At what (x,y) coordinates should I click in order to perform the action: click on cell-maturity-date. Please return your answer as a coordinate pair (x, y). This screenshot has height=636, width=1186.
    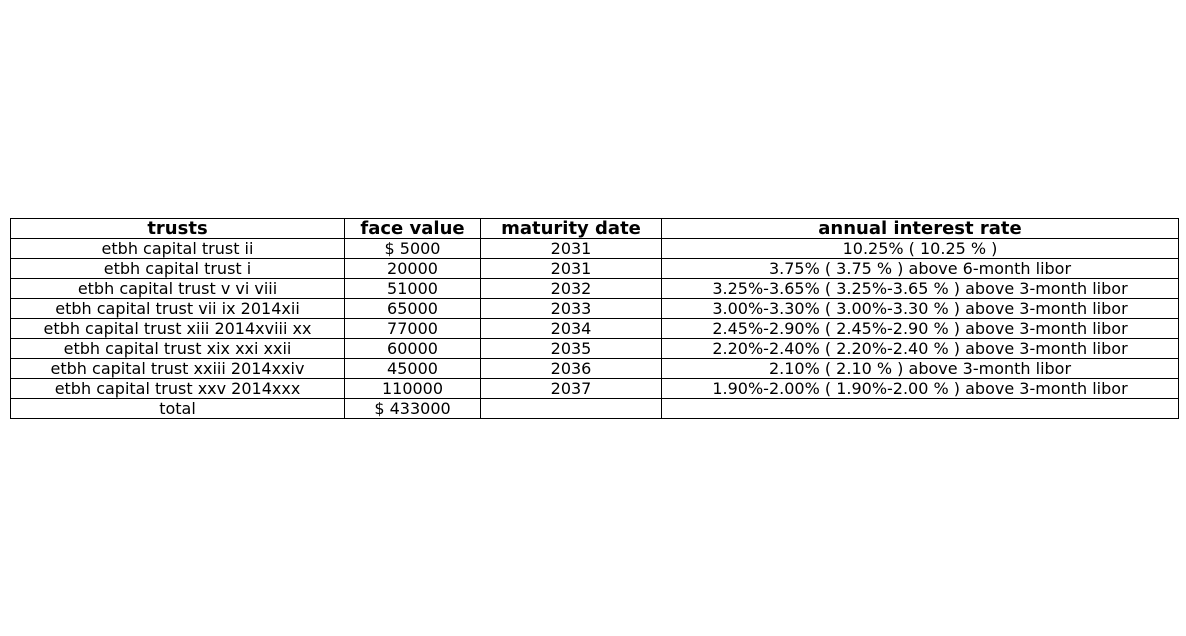
    Looking at the image, I should click on (571, 408).